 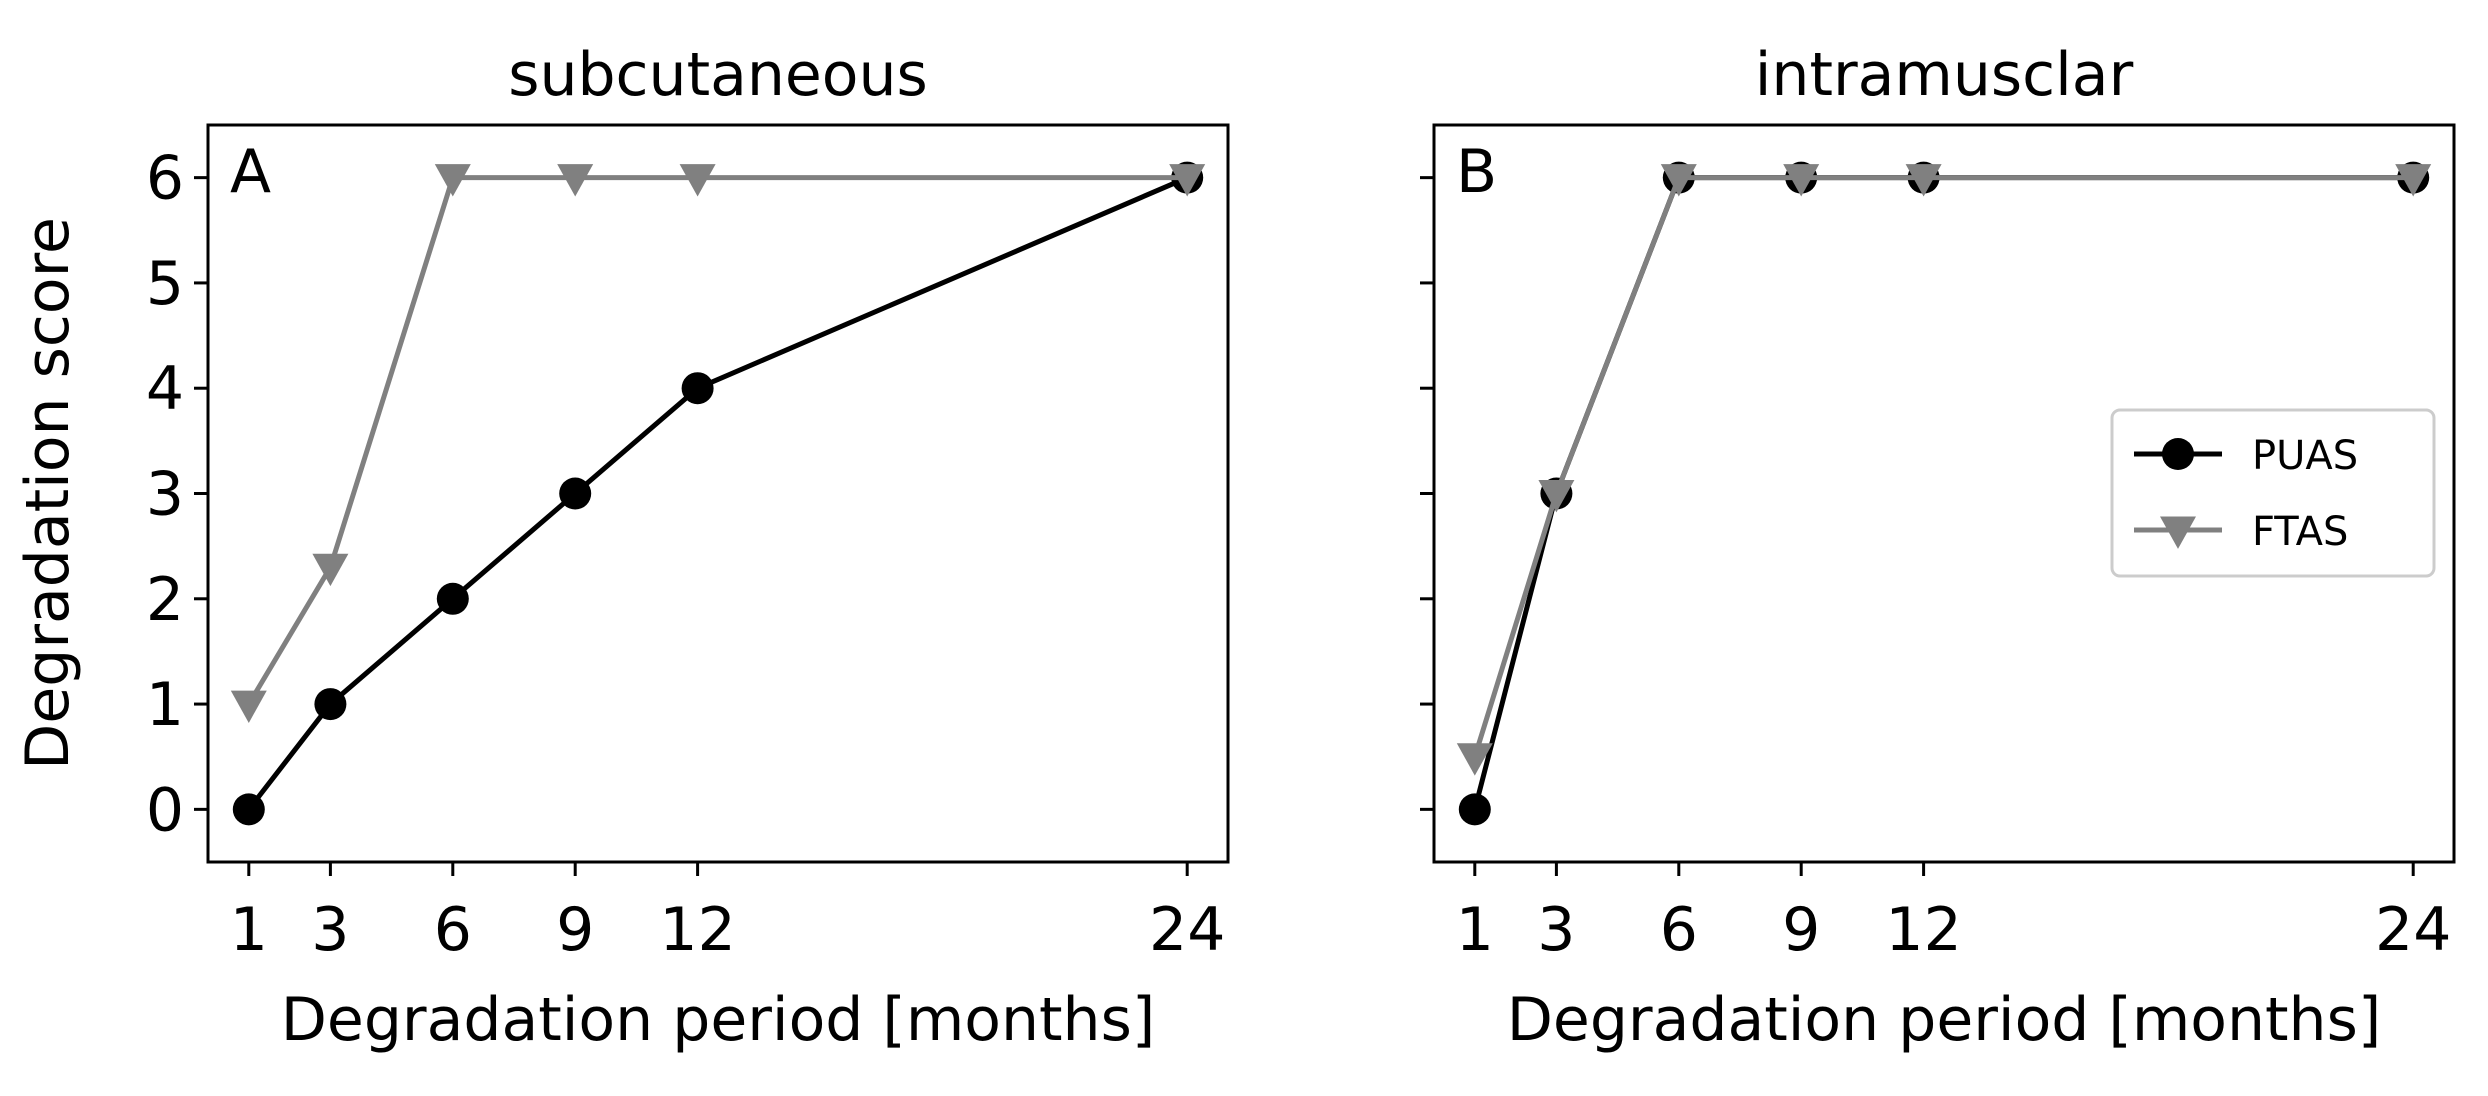 What do you see at coordinates (165, 284) in the screenshot?
I see `y-tick-label: 5` at bounding box center [165, 284].